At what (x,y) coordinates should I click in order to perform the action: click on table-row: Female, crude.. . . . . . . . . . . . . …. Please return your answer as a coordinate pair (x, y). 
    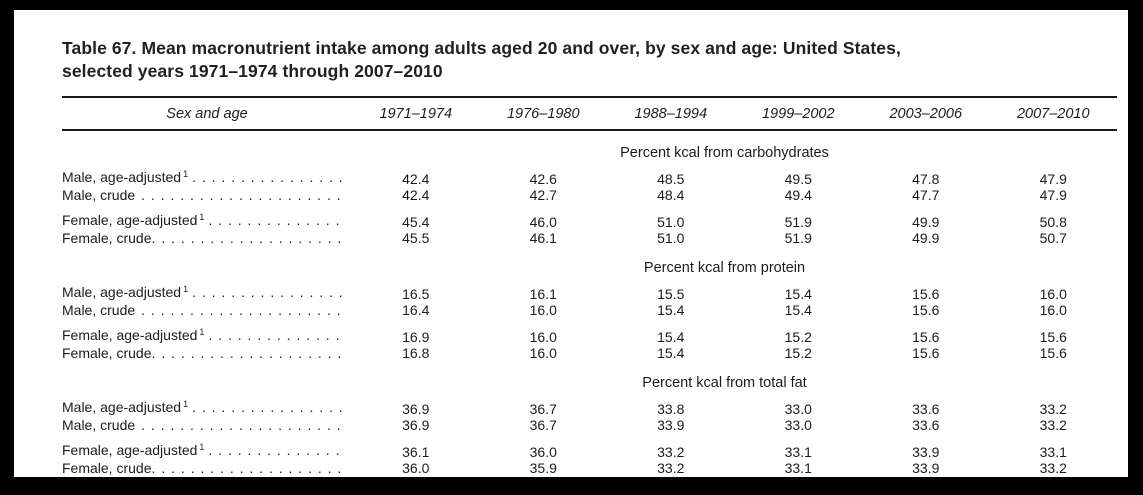
    Looking at the image, I should click on (589, 468).